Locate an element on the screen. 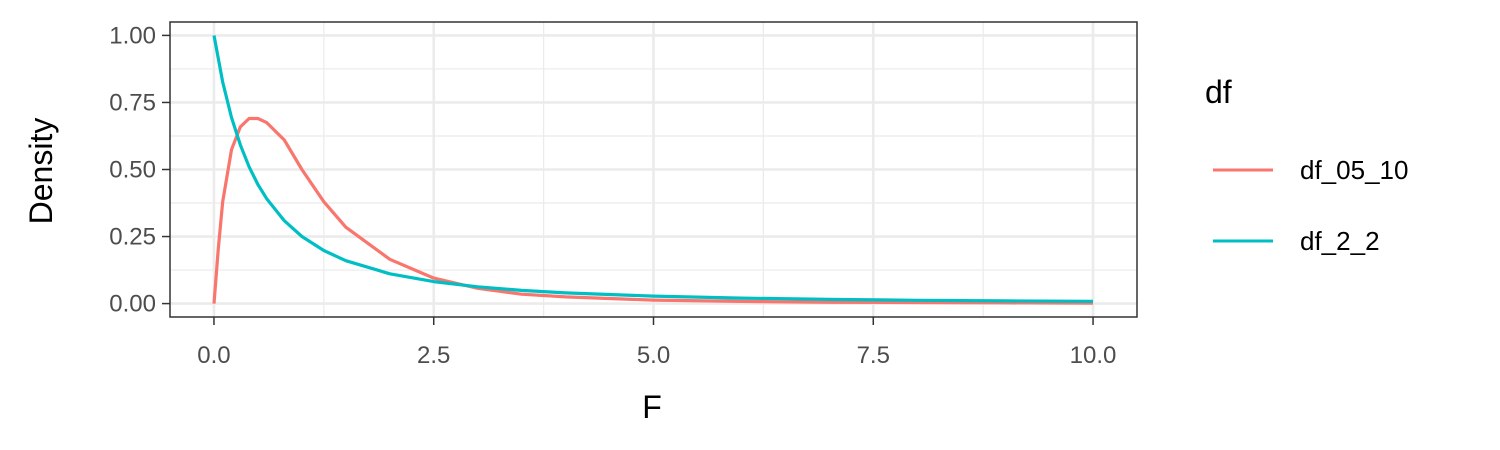 The height and width of the screenshot is (450, 1500). legend: df df_05_10 df_2_2 is located at coordinates (1306, 165).